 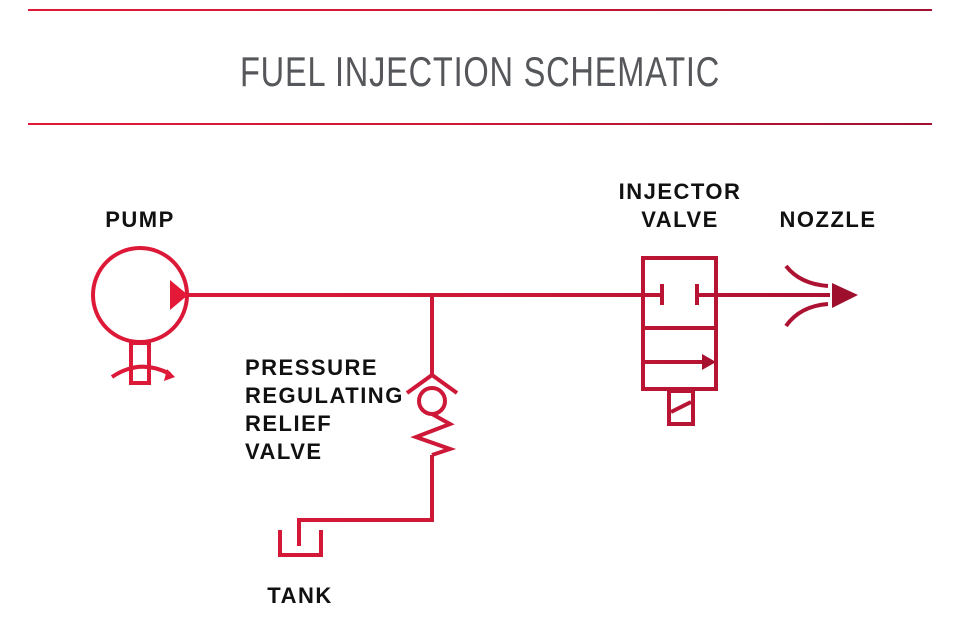 I want to click on relief-label-line2: REGULATING, so click(x=324, y=395).